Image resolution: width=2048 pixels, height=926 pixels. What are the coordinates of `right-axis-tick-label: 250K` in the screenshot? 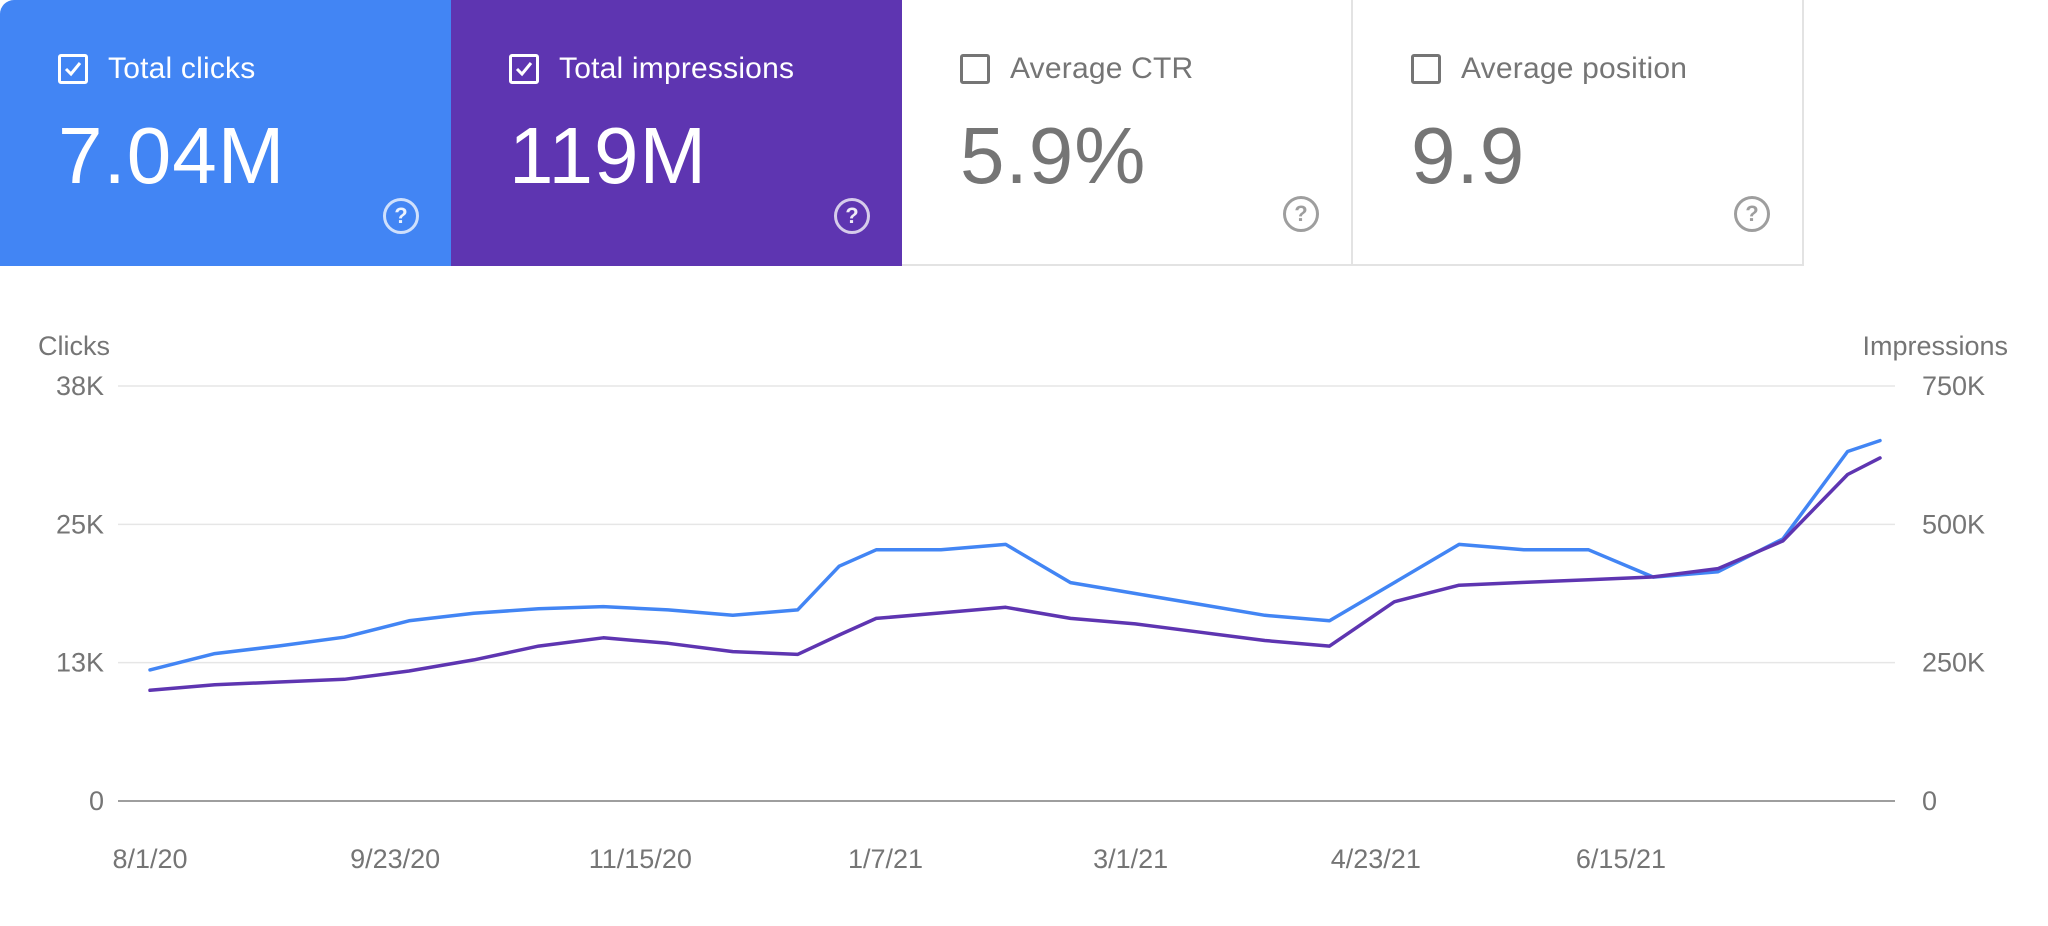 It's located at (1953, 663).